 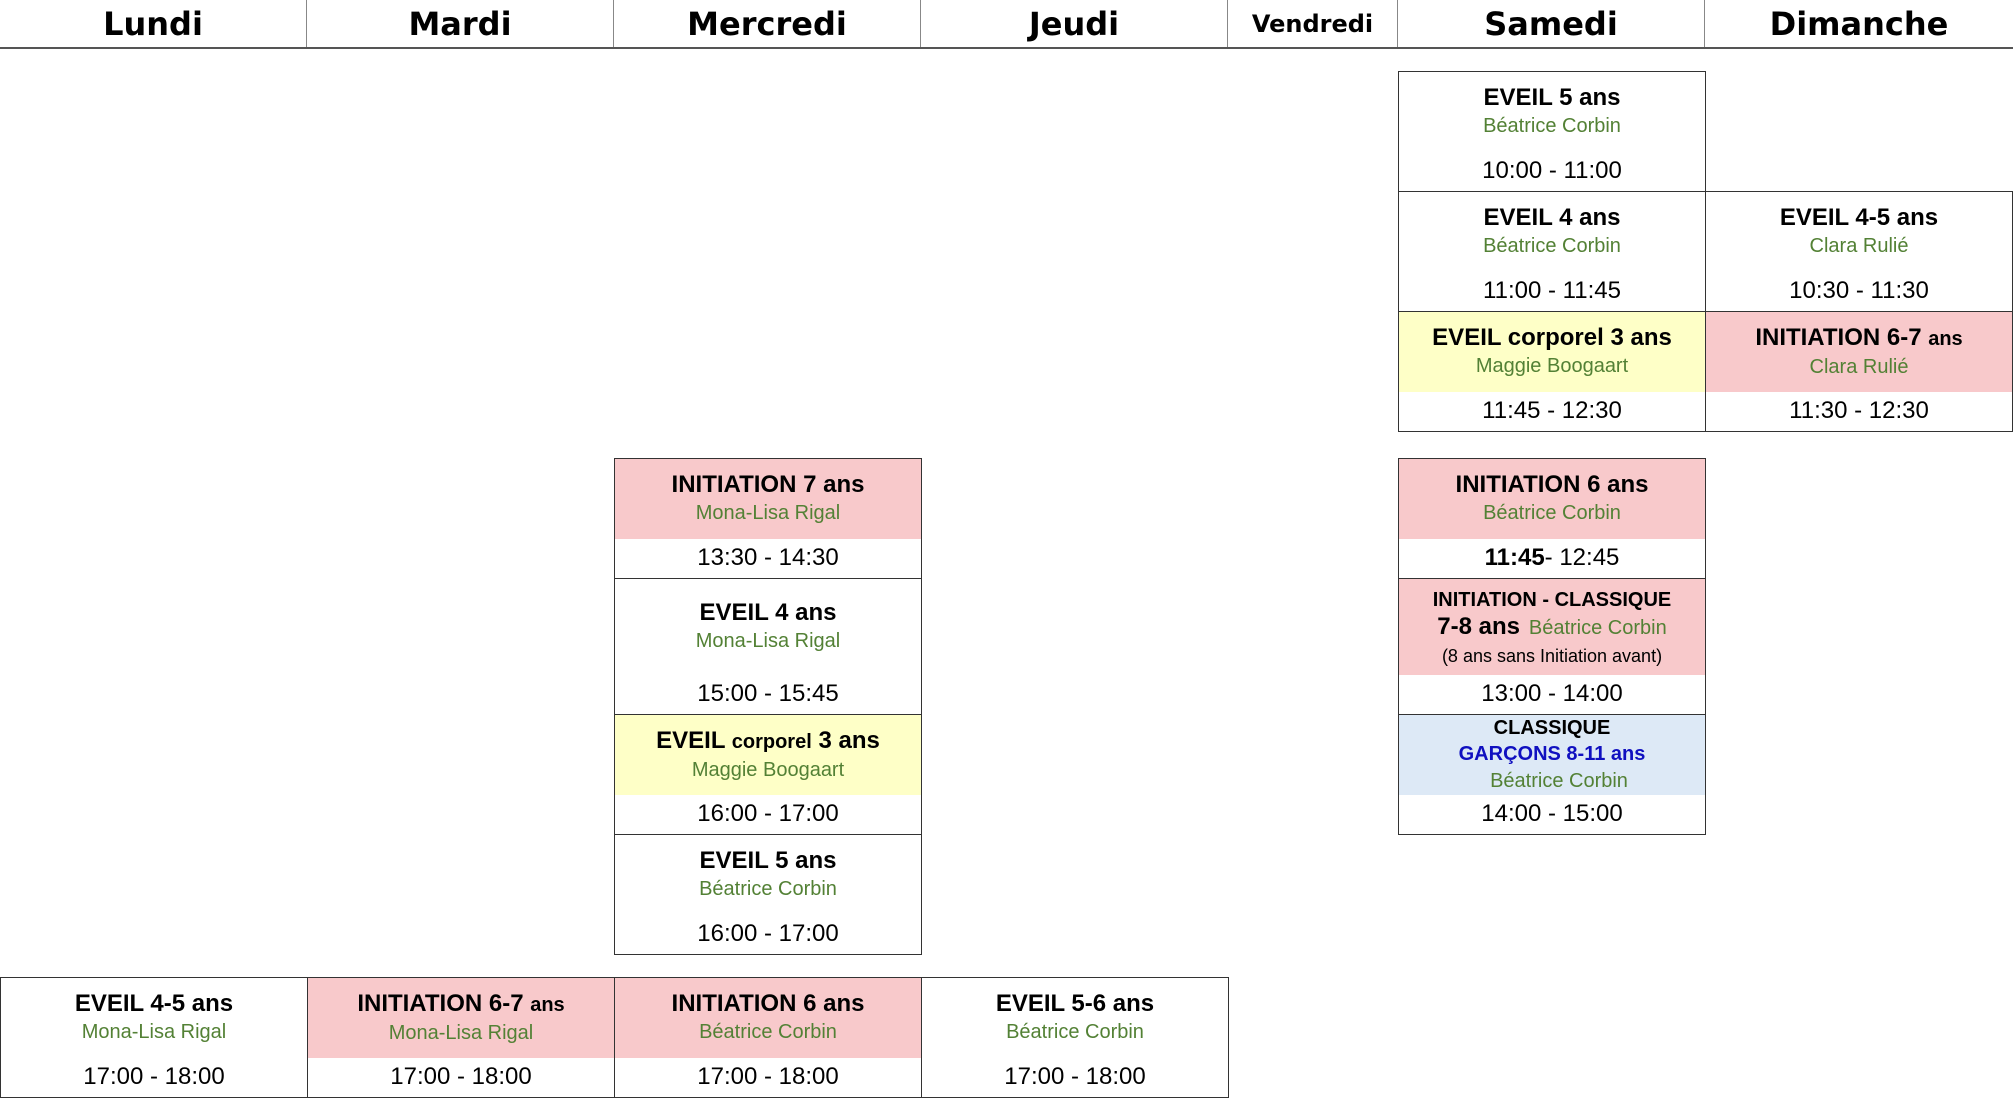 I want to click on class-time: 14:00 - 15:00, so click(x=1552, y=813).